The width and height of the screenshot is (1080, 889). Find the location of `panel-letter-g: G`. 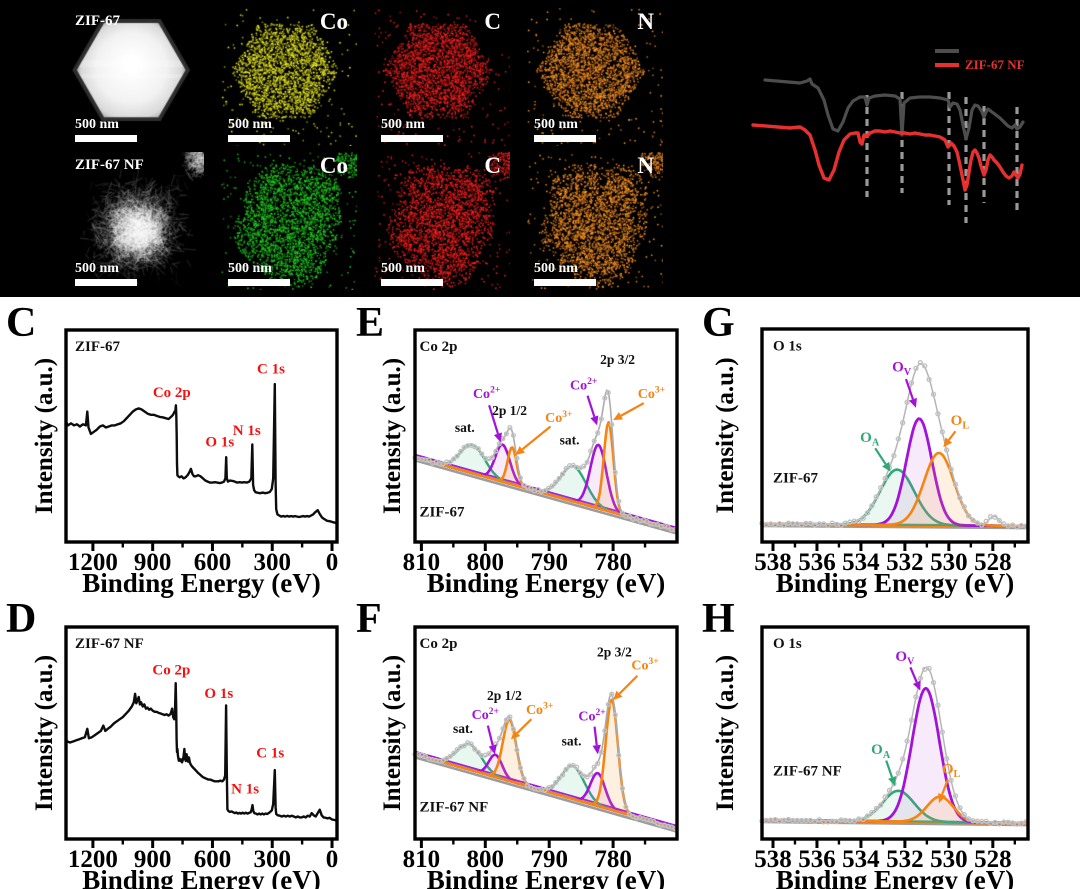

panel-letter-g: G is located at coordinates (718, 323).